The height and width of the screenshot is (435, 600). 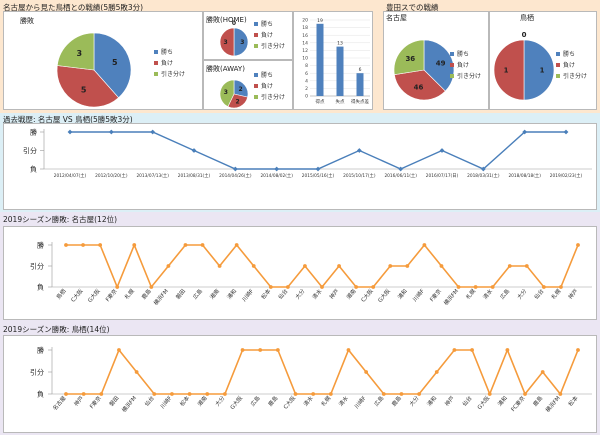 What do you see at coordinates (59, 403) in the screenshot?
I see `x-tick-label: 名古屋` at bounding box center [59, 403].